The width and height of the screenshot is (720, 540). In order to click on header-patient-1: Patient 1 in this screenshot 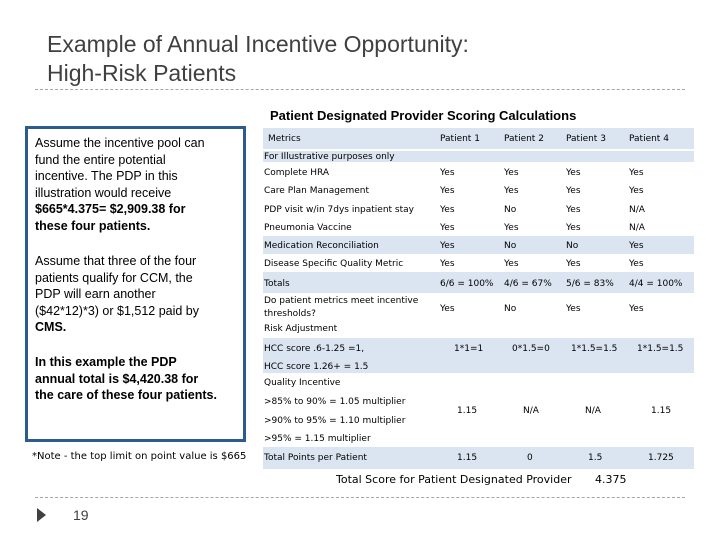, I will do `click(460, 139)`.